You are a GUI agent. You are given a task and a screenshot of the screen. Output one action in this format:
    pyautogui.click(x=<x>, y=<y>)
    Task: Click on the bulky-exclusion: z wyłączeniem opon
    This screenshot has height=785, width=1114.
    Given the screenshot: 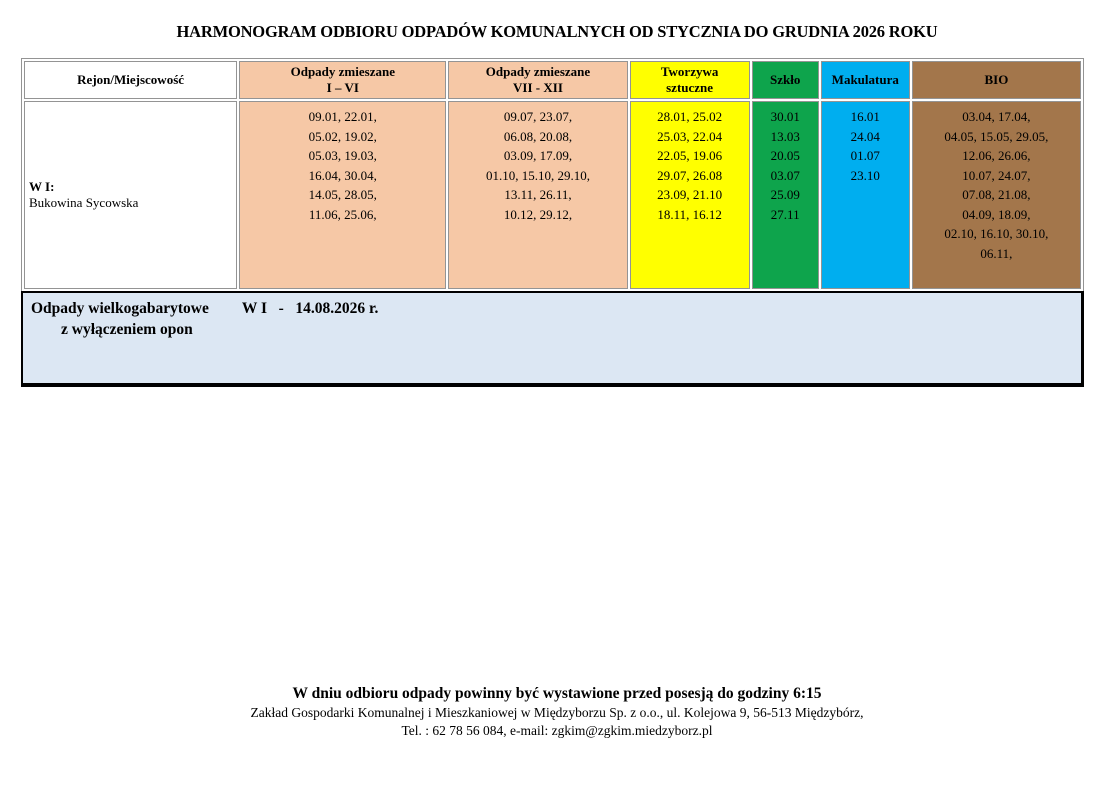 What is the action you would take?
    pyautogui.click(x=127, y=329)
    